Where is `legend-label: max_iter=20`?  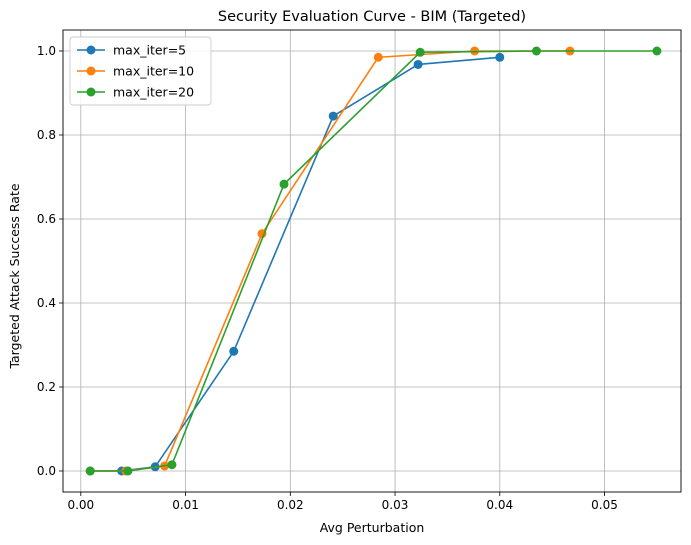
legend-label: max_iter=20 is located at coordinates (153, 92).